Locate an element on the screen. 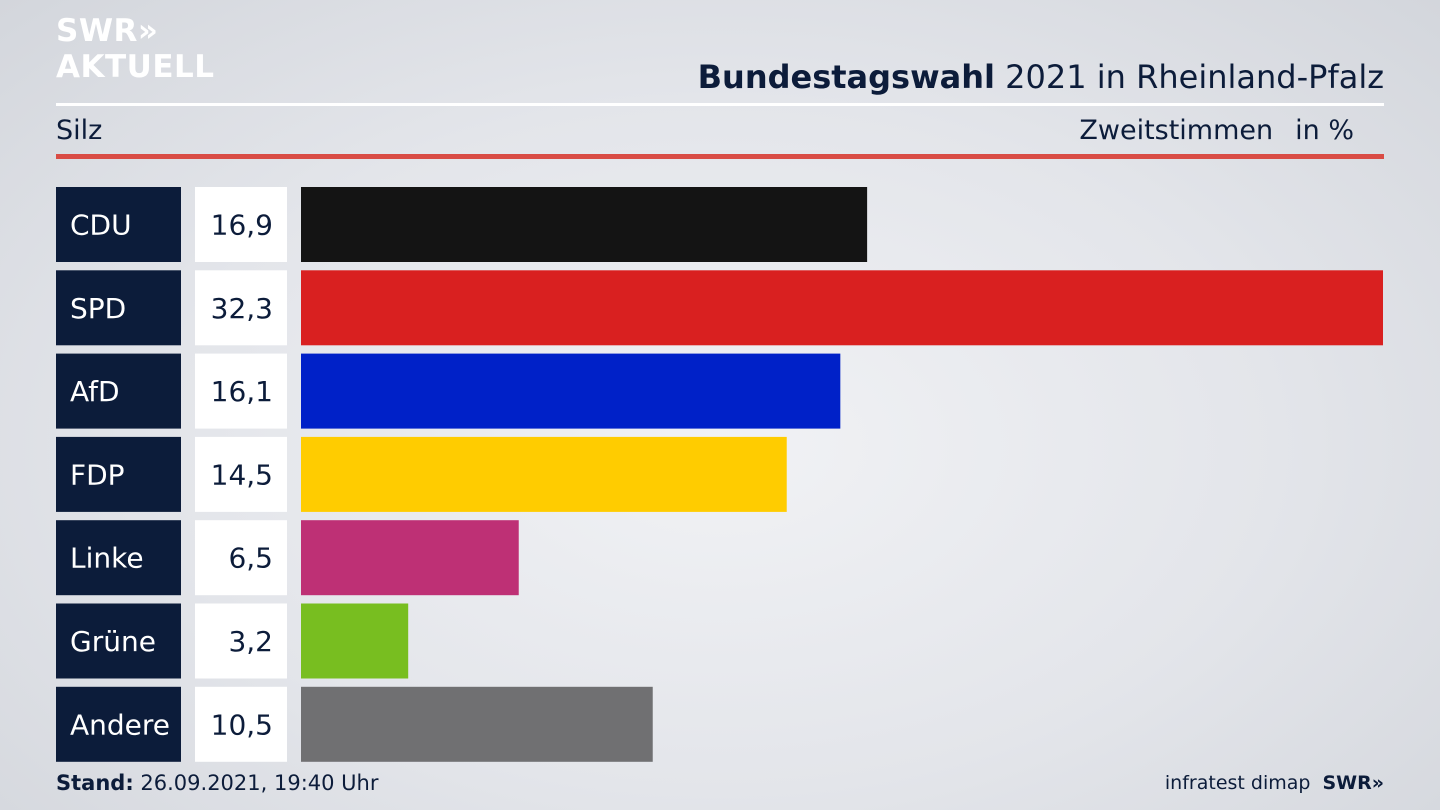  bar-afd is located at coordinates (571, 391).